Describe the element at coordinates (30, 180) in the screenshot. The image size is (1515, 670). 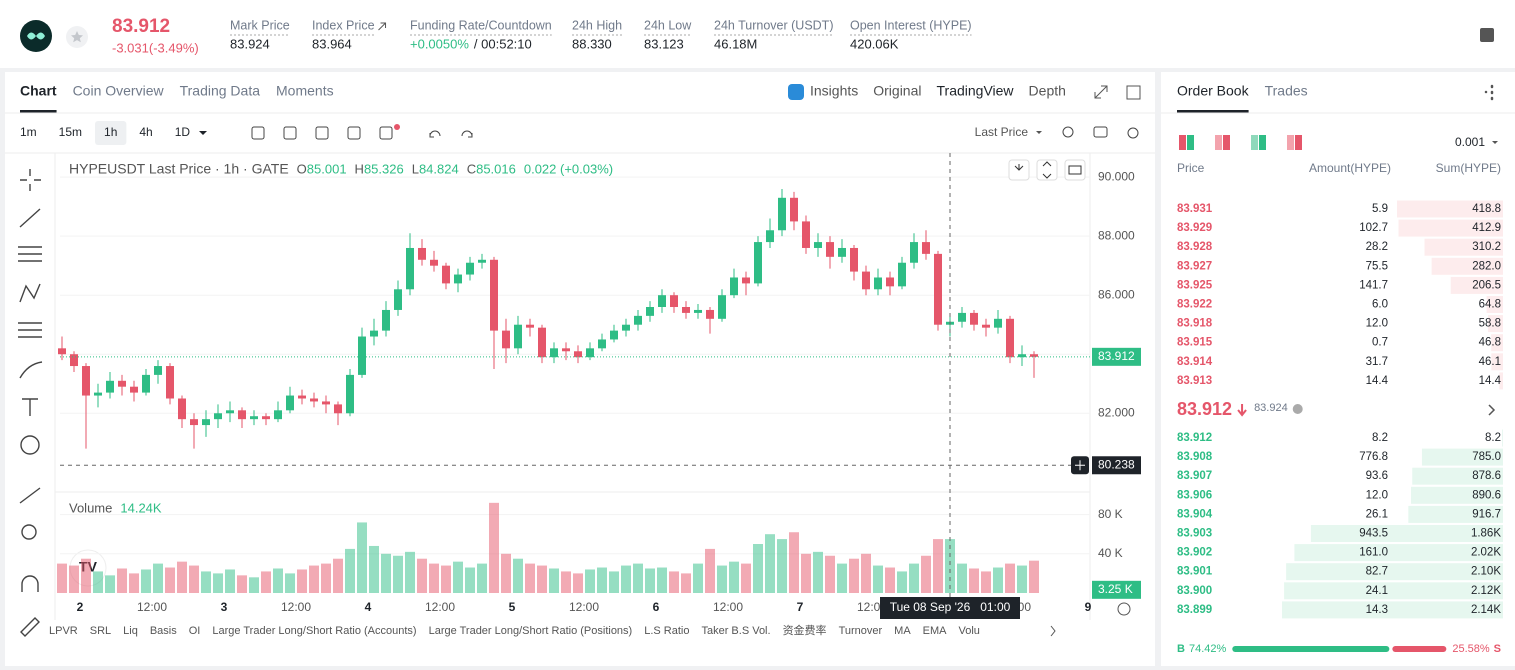
I see `crosshair-tool` at that location.